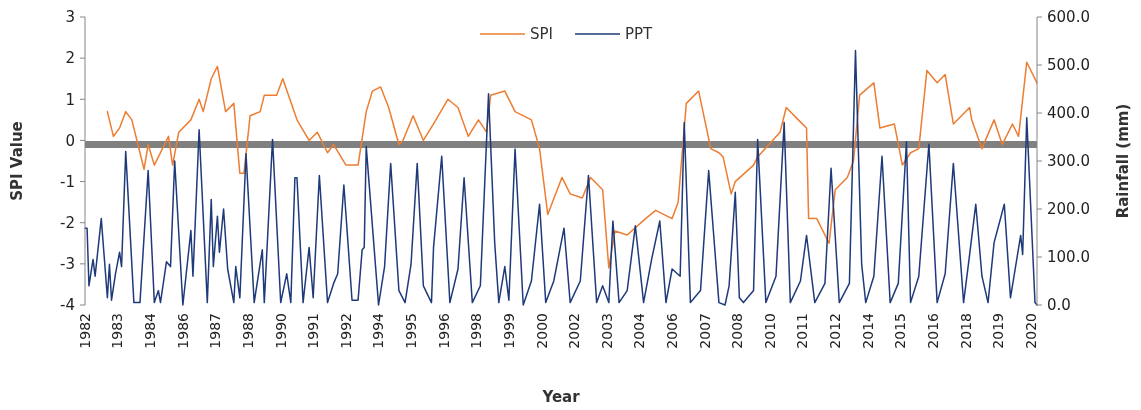  I want to click on x-tick-label: 1983, so click(117, 331).